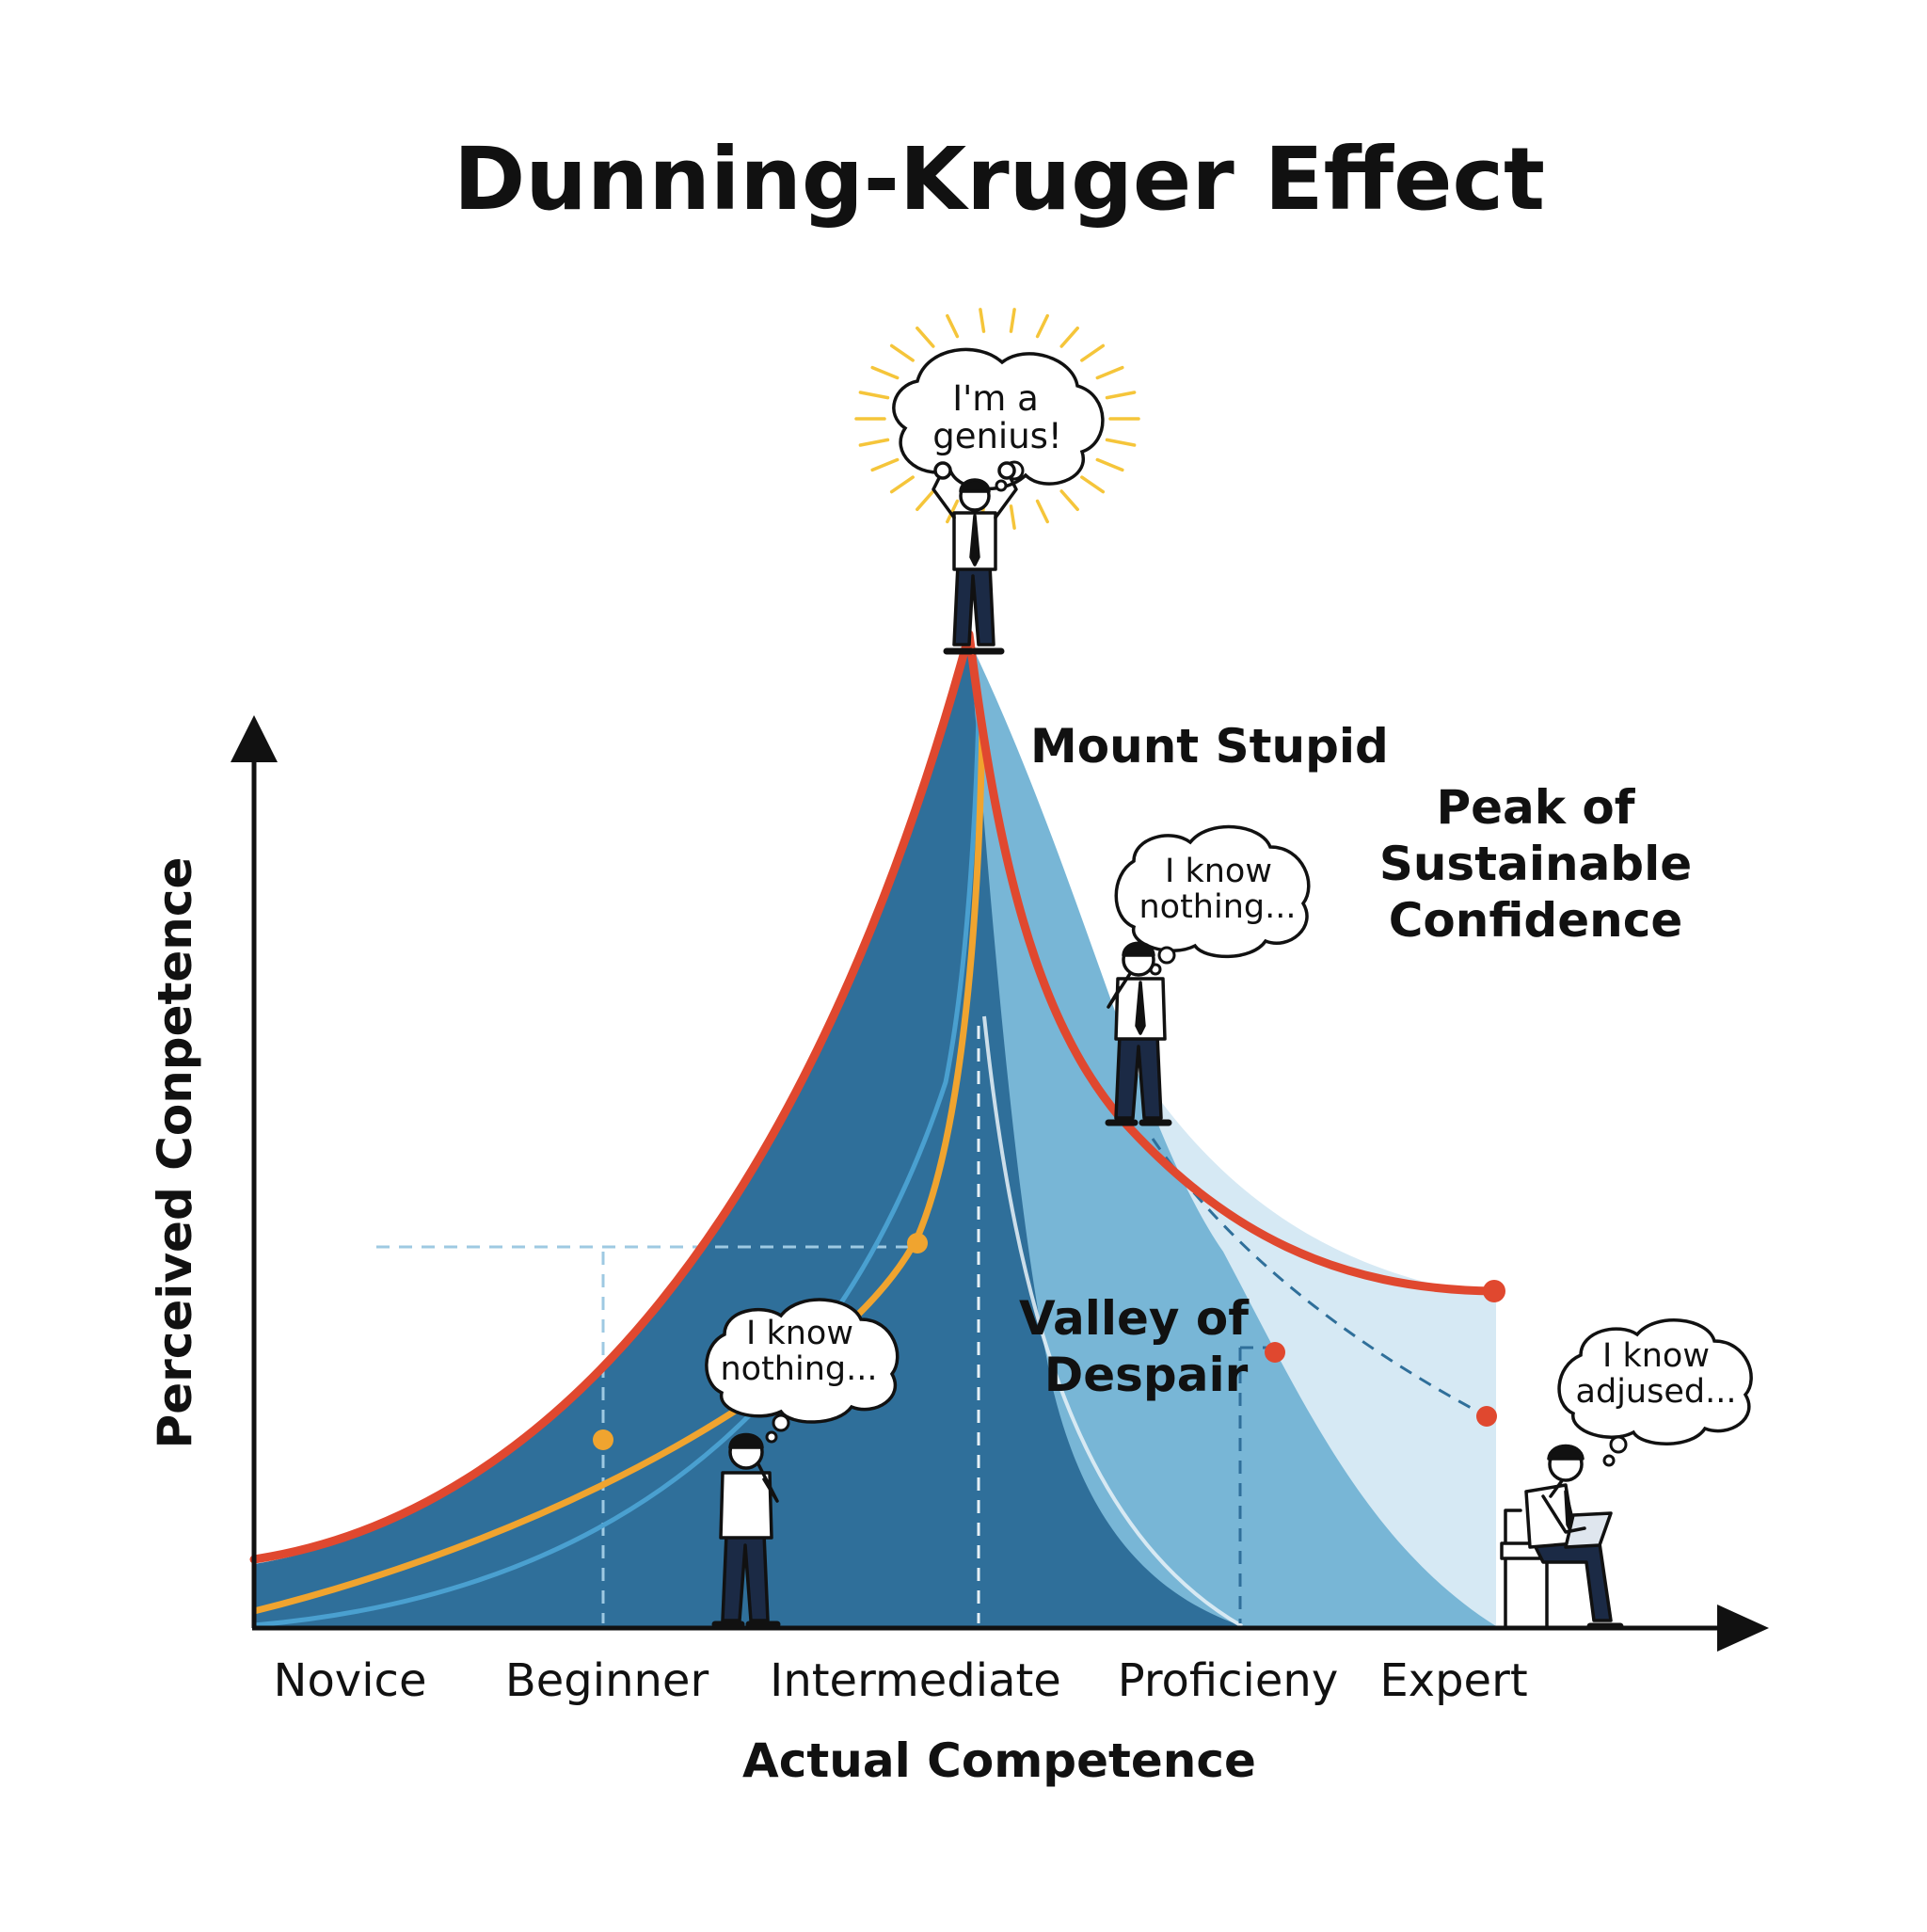 Image resolution: width=1927 pixels, height=1932 pixels. What do you see at coordinates (995, 398) in the screenshot?
I see `genius-bubble-line-1: I'm a` at bounding box center [995, 398].